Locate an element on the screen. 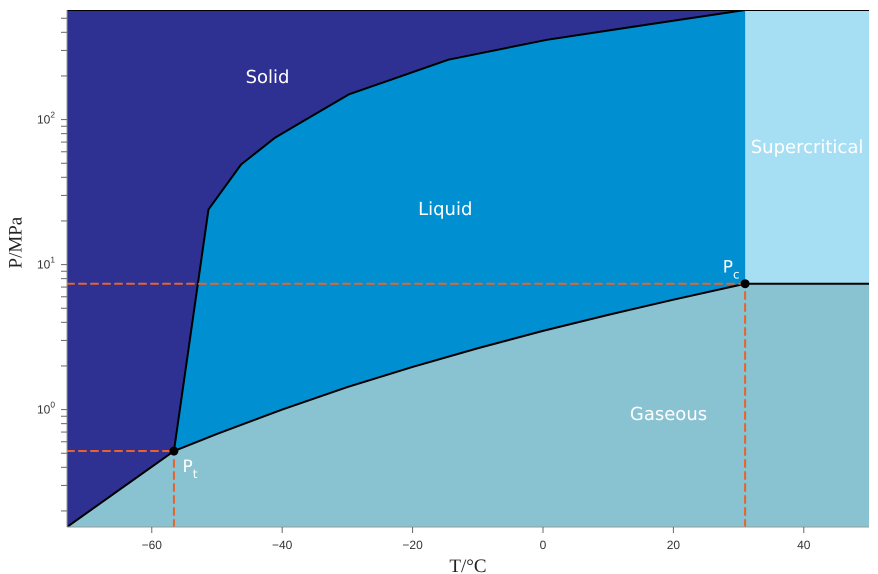  series-label: Liquid is located at coordinates (445, 209).